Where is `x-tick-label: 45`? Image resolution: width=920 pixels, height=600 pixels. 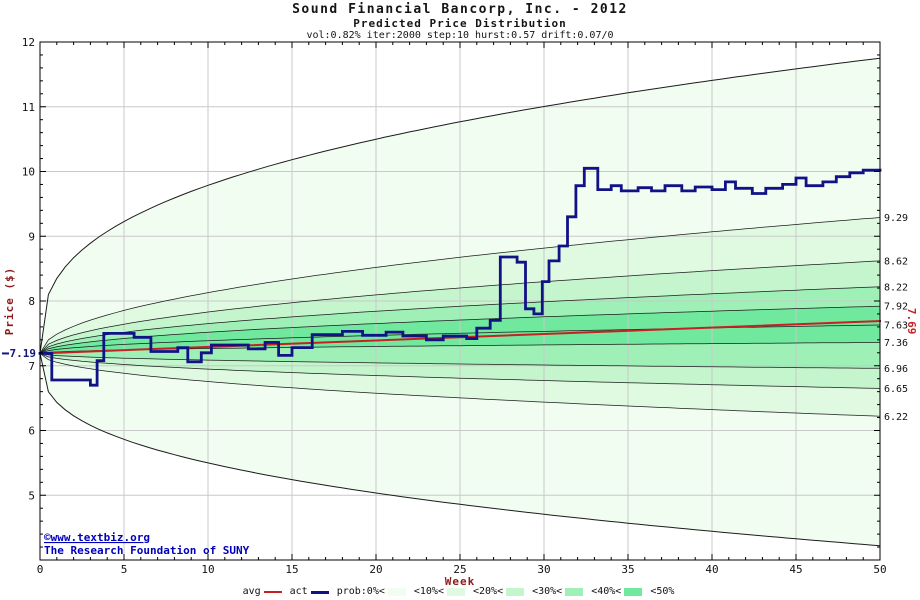
x-tick-label: 45 is located at coordinates (795, 569).